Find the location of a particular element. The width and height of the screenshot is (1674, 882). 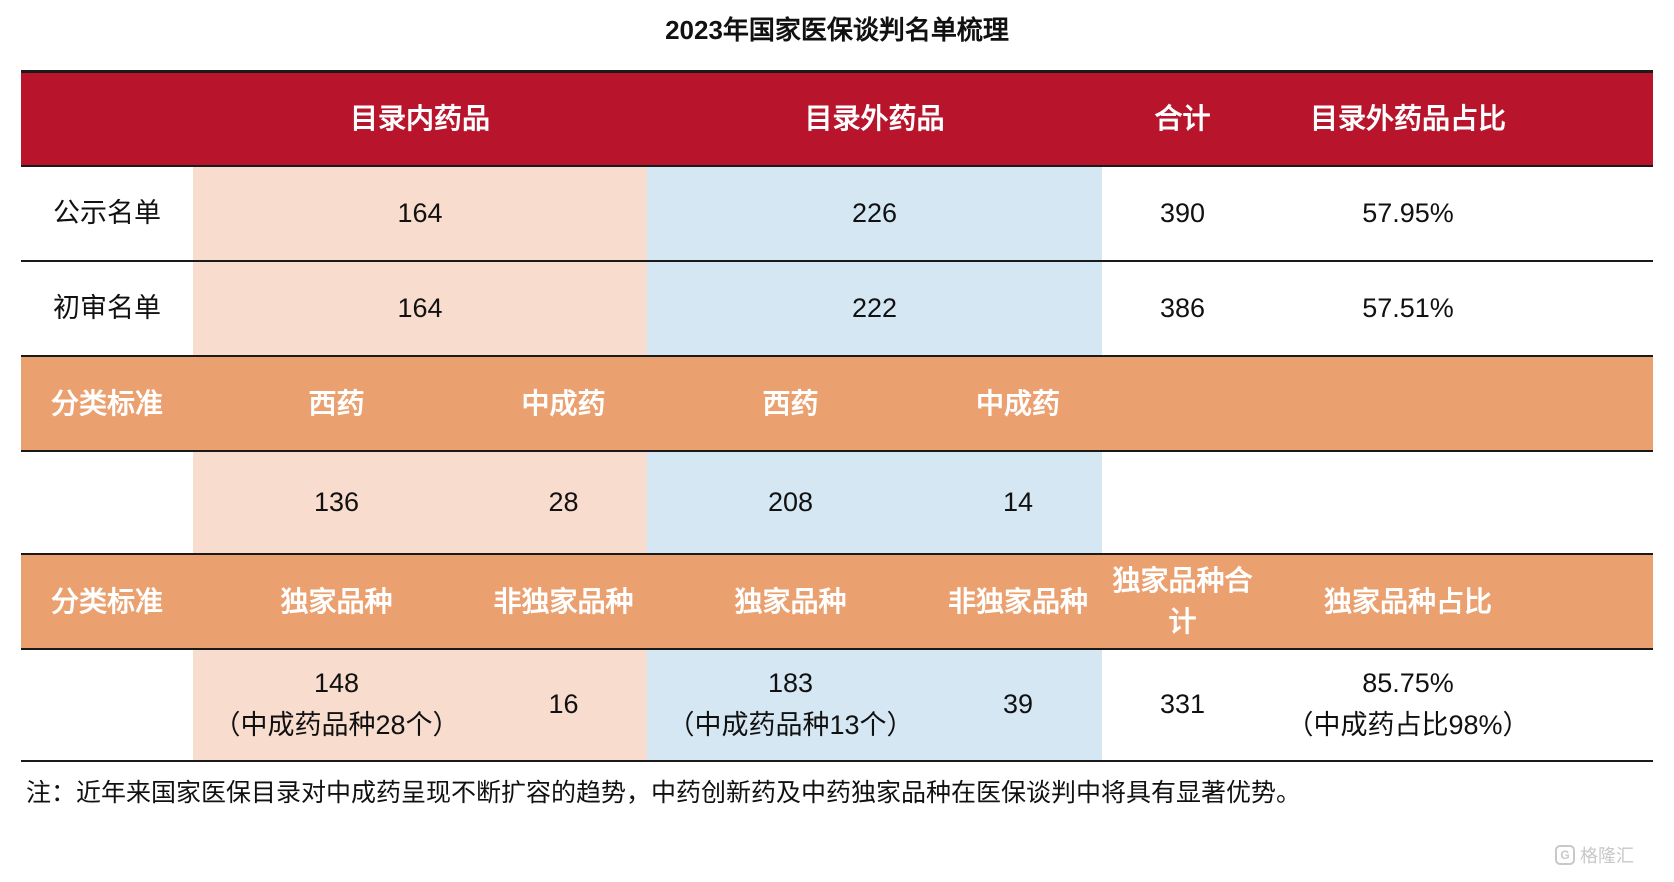

in-western-value: 136 is located at coordinates (336, 501).